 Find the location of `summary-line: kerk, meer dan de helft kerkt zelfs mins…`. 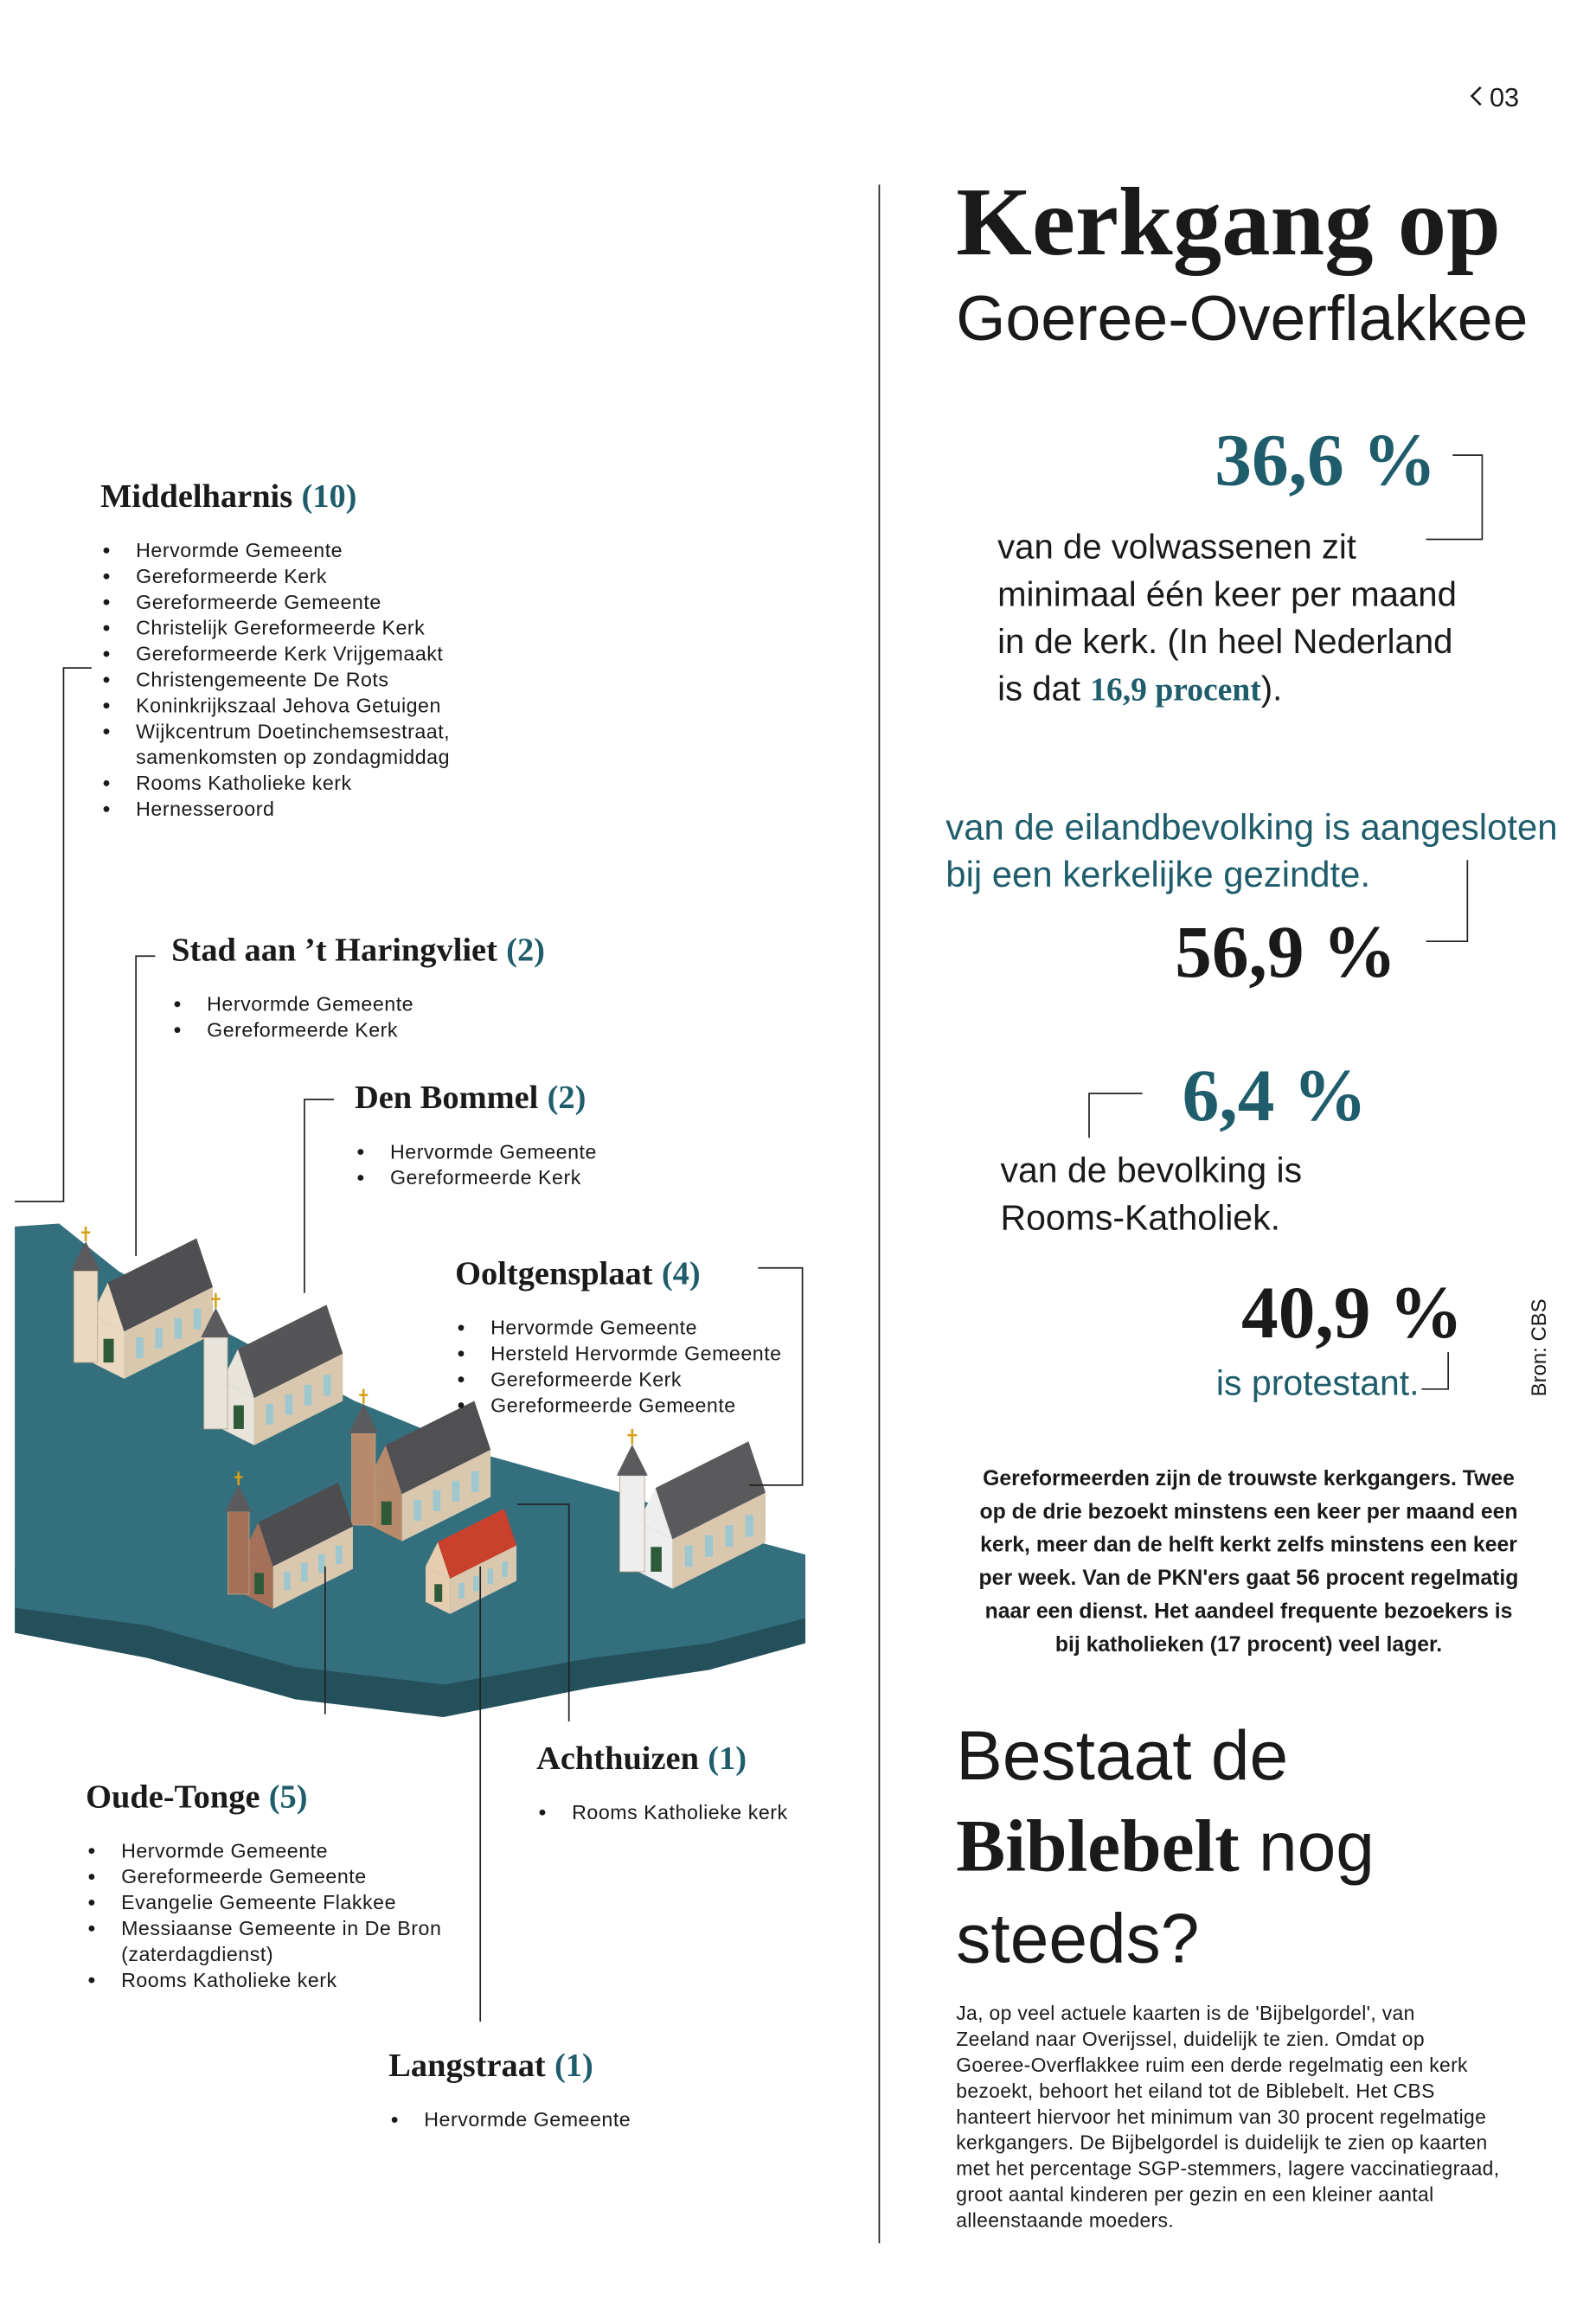

summary-line: kerk, meer dan de helft kerkt zelfs mins… is located at coordinates (1248, 1545).